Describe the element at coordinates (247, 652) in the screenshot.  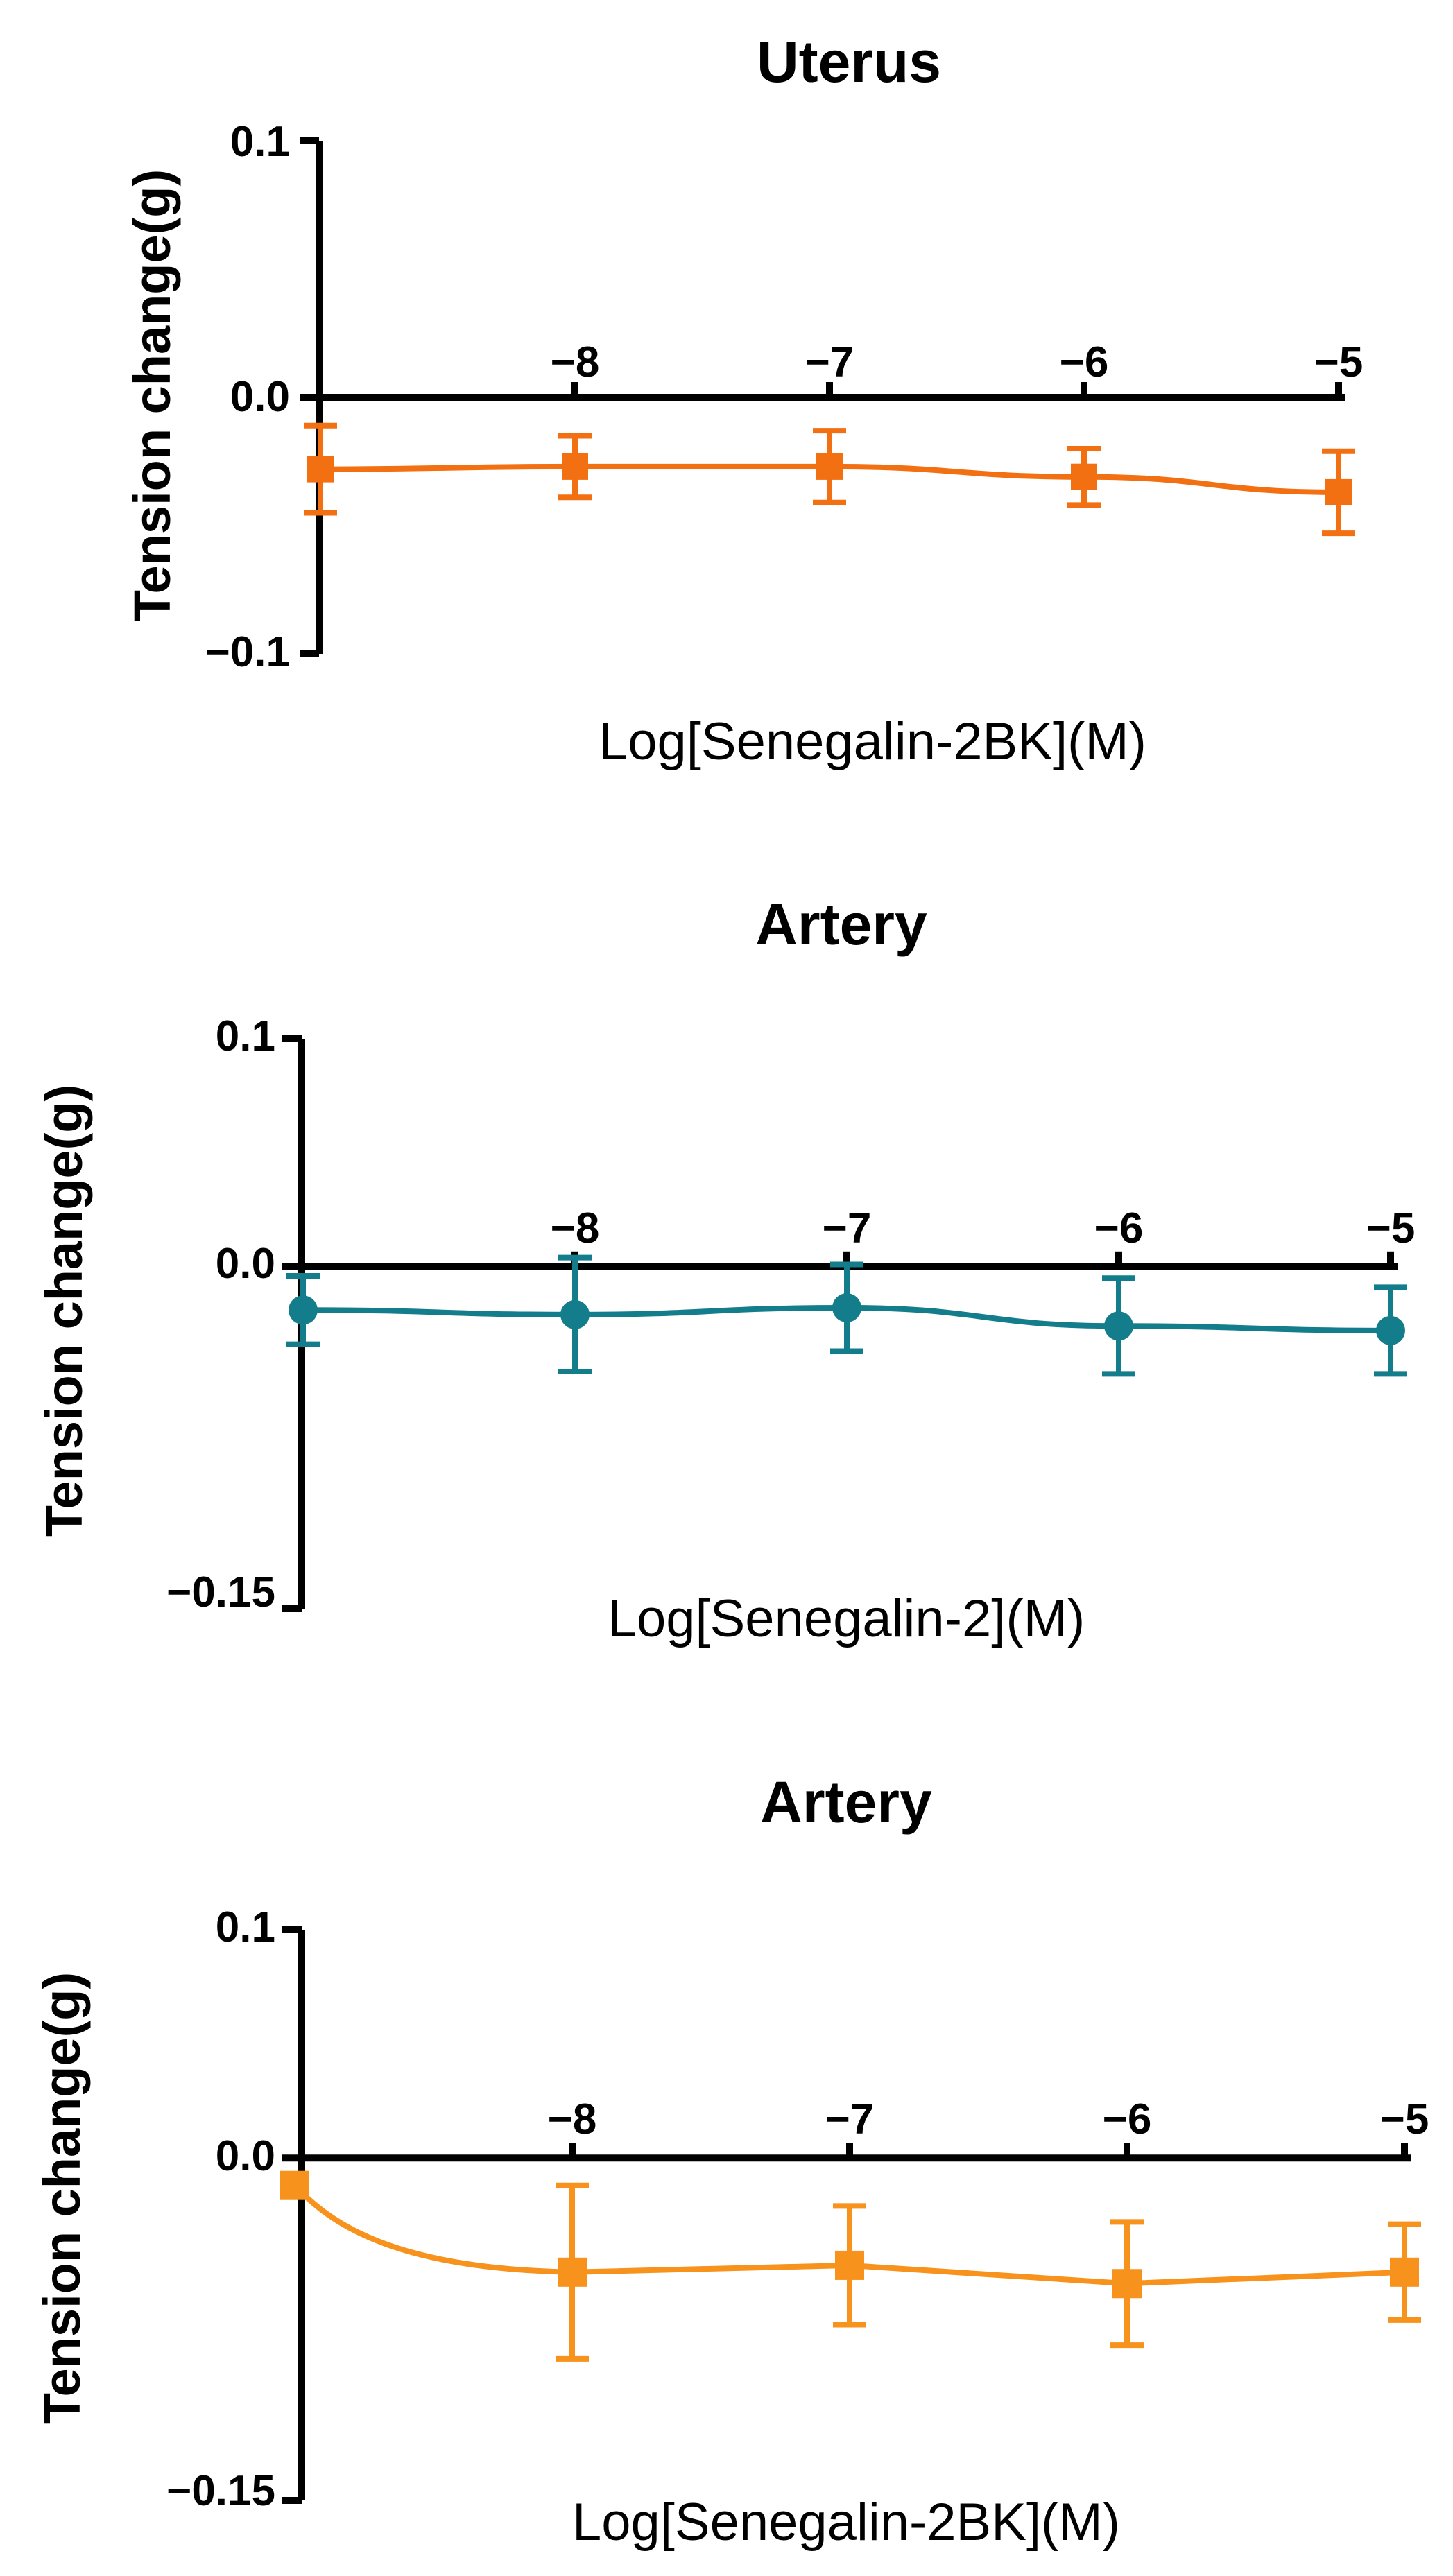
I see `y-tick-label: −0.1` at that location.